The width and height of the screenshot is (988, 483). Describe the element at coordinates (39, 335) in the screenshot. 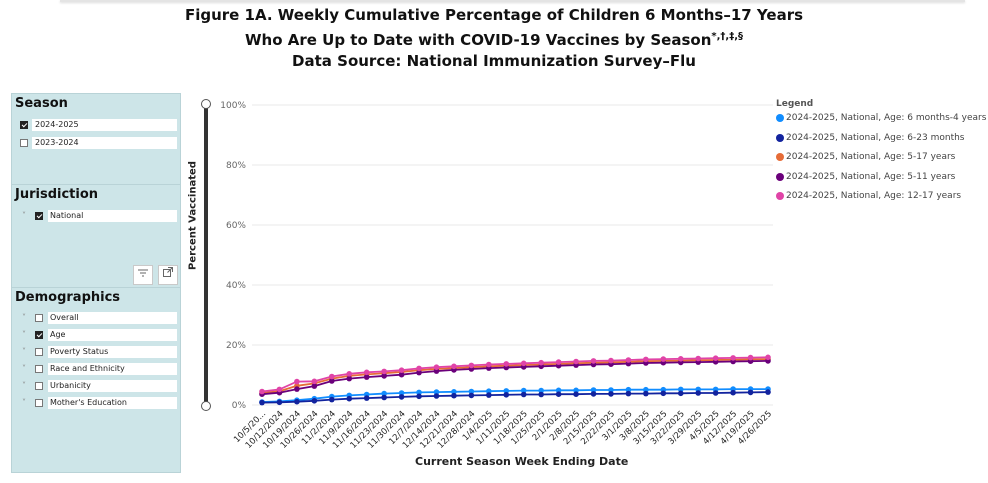

I see `demographics-checkbox-age` at that location.